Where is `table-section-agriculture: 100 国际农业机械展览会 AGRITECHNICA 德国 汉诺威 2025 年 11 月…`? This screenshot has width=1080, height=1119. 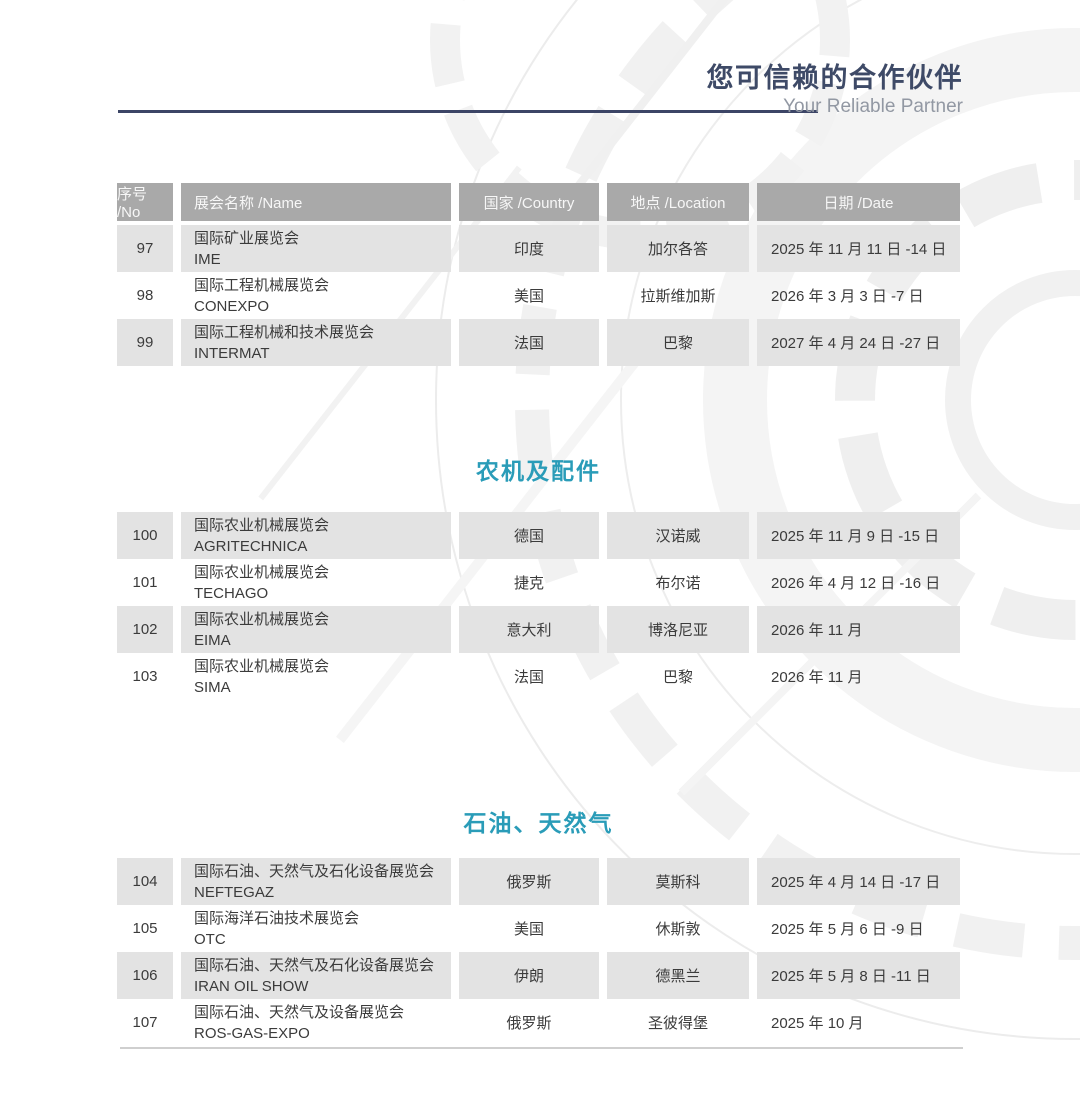
table-section-agriculture: 100 国际农业机械展览会 AGRITECHNICA 德国 汉诺威 2025 年 11 月… is located at coordinates (538, 606).